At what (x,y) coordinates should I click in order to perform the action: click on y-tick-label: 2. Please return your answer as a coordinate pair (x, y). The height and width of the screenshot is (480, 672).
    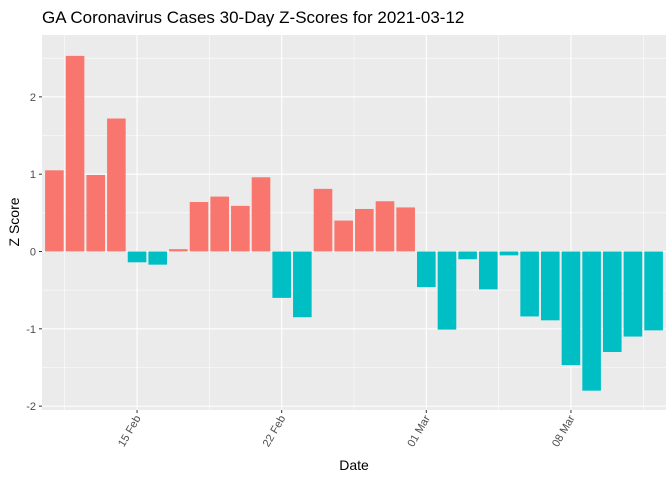
    Looking at the image, I should click on (33, 98).